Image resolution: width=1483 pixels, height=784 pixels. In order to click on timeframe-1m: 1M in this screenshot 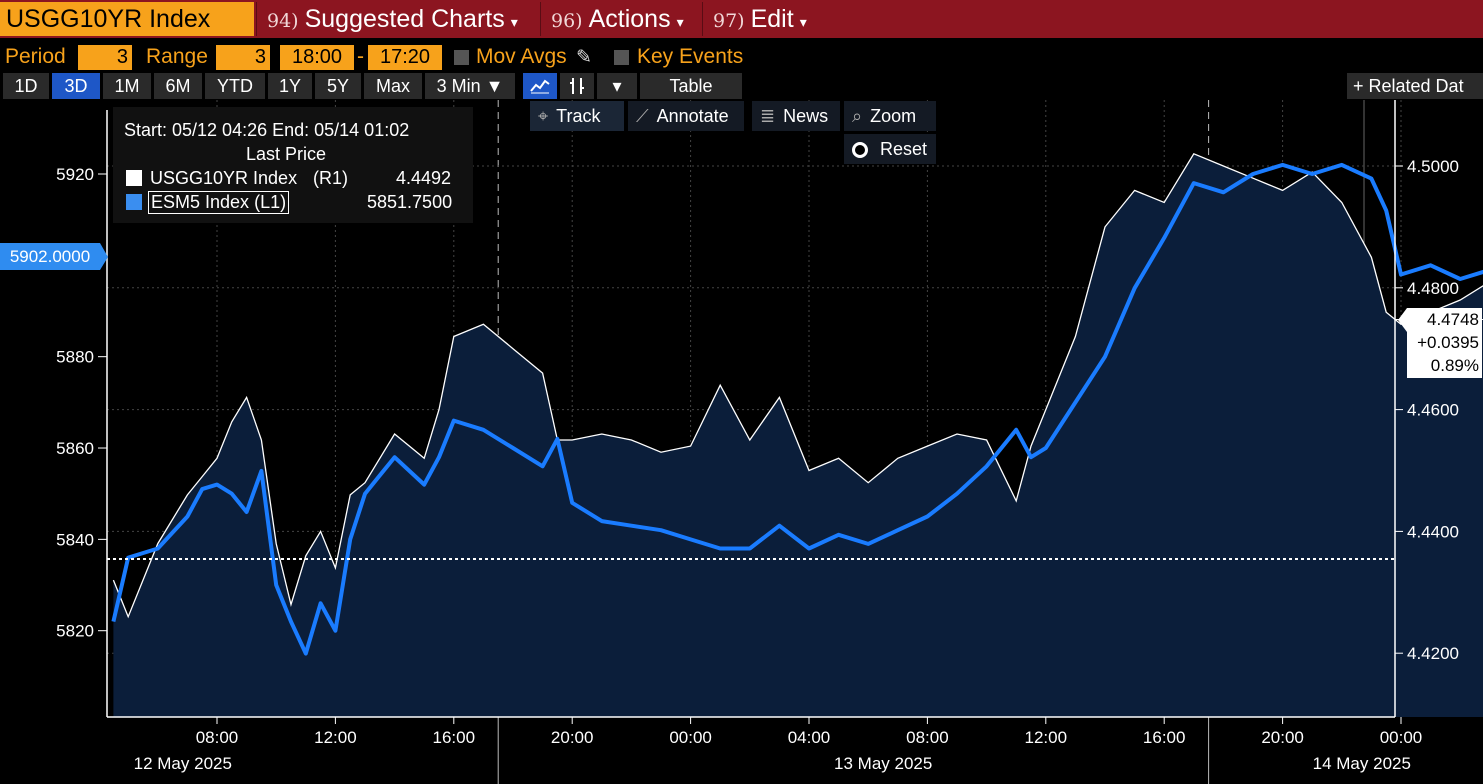, I will do `click(127, 86)`.